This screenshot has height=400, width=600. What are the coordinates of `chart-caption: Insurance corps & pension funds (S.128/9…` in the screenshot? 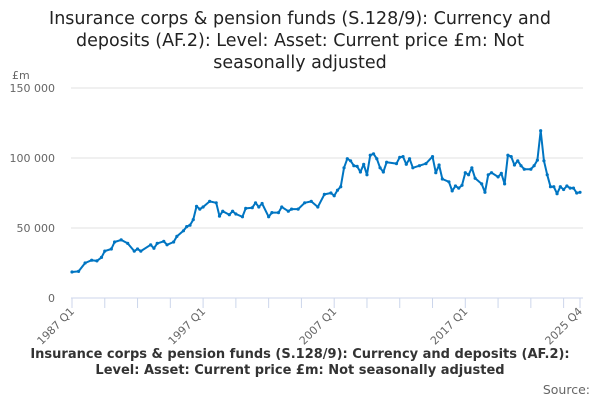 It's located at (300, 362).